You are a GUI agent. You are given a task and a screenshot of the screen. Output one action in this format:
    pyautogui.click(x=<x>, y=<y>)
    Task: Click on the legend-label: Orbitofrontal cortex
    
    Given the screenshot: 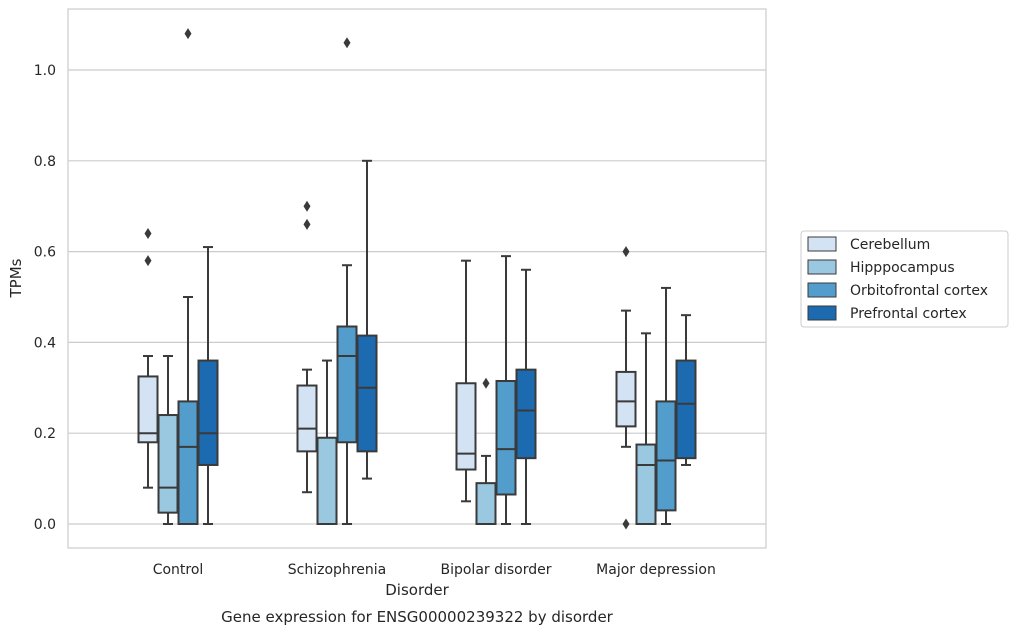 What is the action you would take?
    pyautogui.click(x=919, y=291)
    